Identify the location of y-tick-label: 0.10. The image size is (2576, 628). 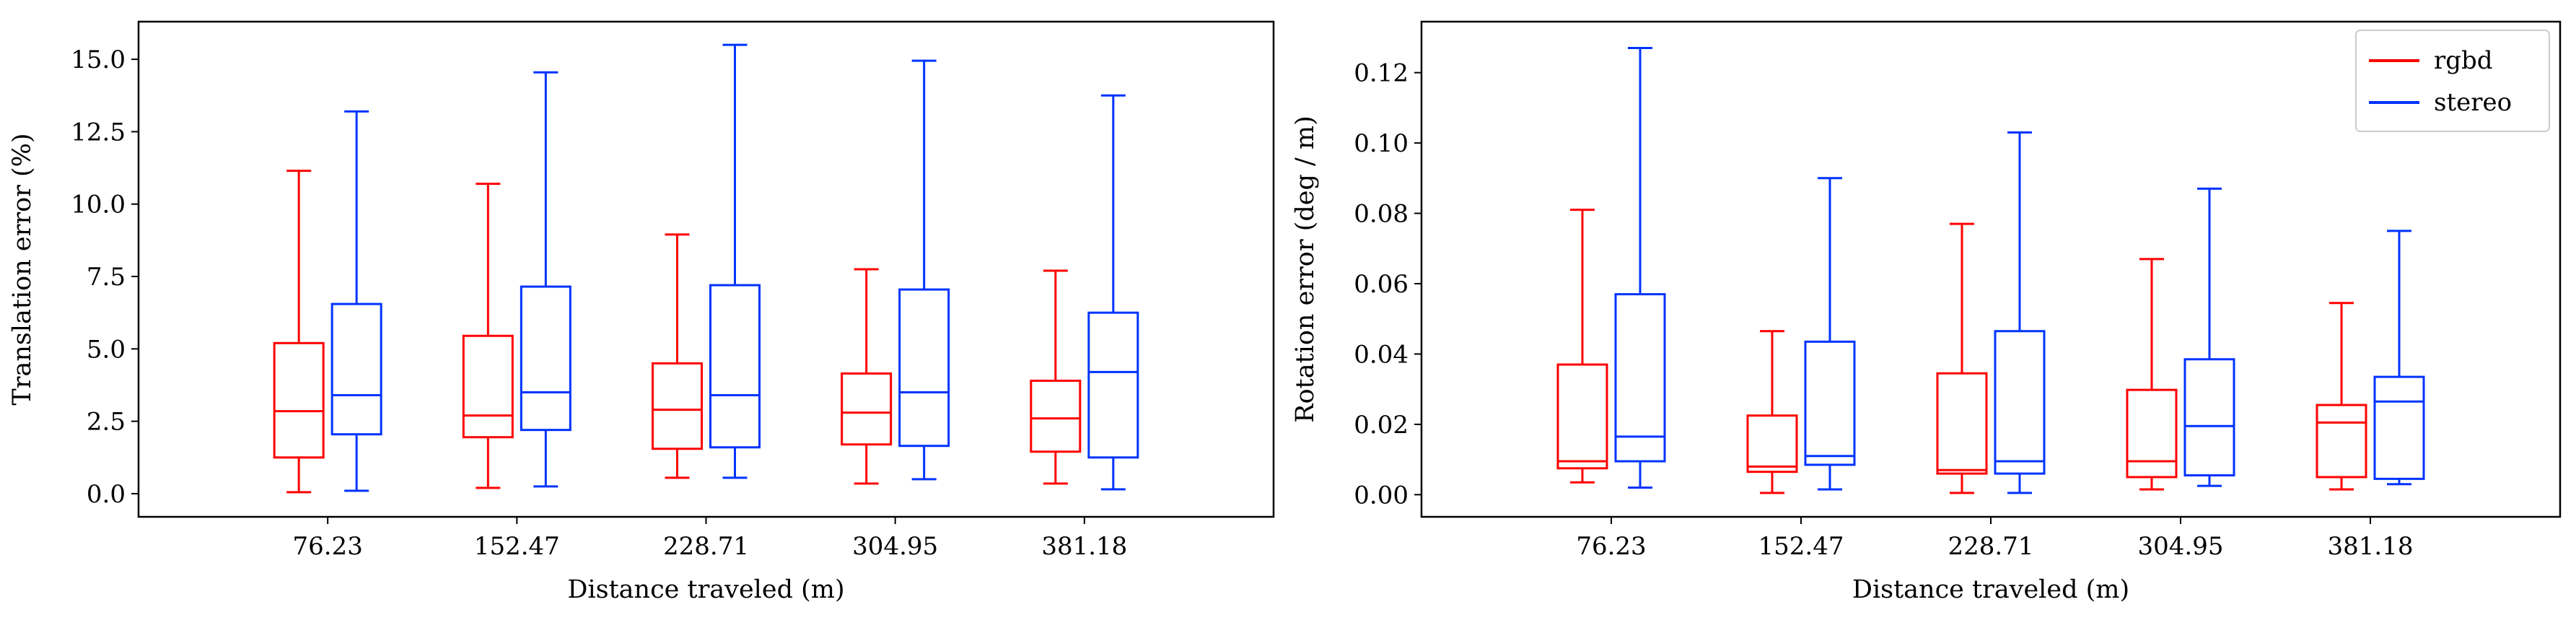
(1381, 143).